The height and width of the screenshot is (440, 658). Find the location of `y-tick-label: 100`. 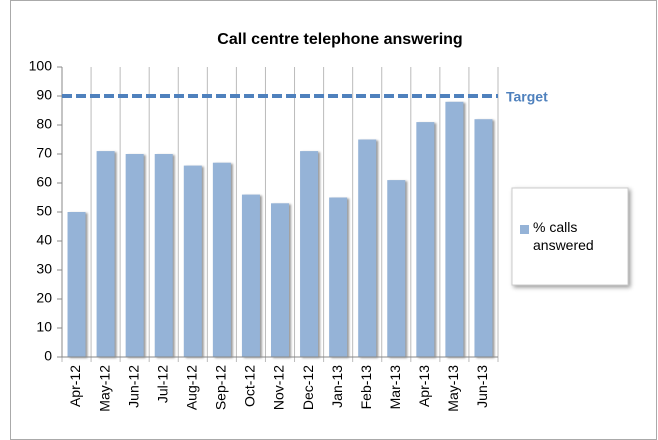

y-tick-label: 100 is located at coordinates (41, 66).